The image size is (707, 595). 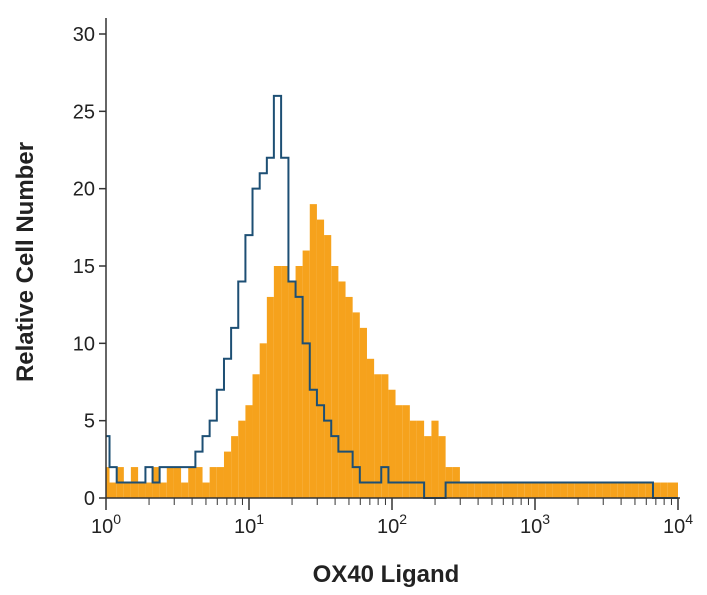 What do you see at coordinates (249, 524) in the screenshot?
I see `x-tick-label: 10¹` at bounding box center [249, 524].